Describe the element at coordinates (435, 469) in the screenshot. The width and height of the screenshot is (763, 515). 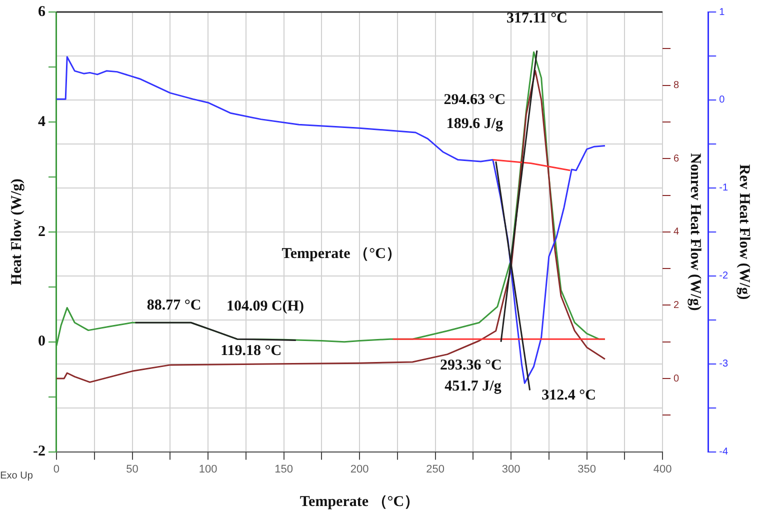
I see `x-tick-label: 250` at that location.